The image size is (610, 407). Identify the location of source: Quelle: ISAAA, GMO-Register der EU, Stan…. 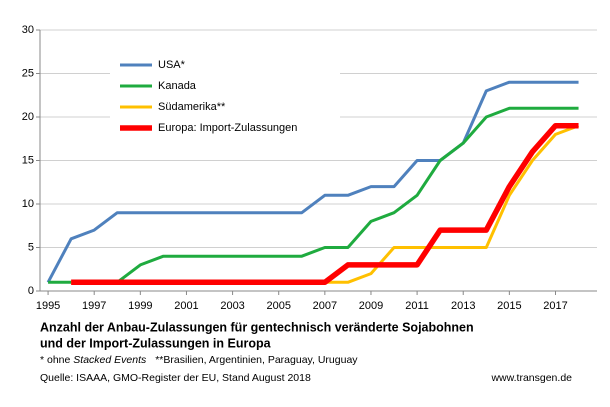
(175, 378).